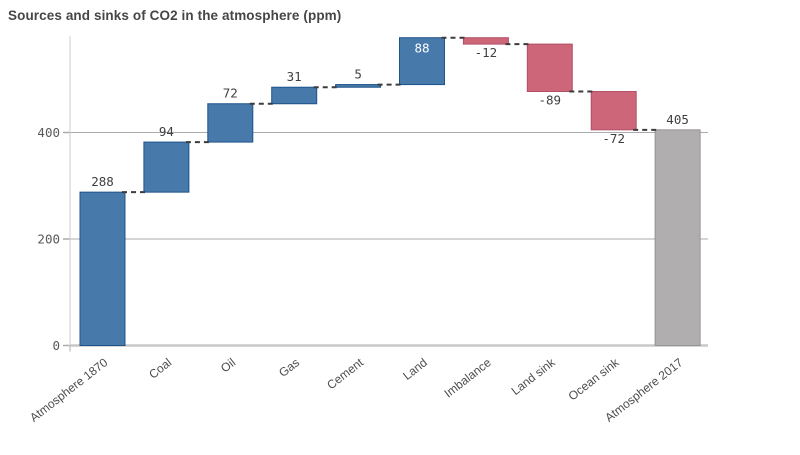 The width and height of the screenshot is (800, 455). I want to click on bar-coal, so click(166, 167).